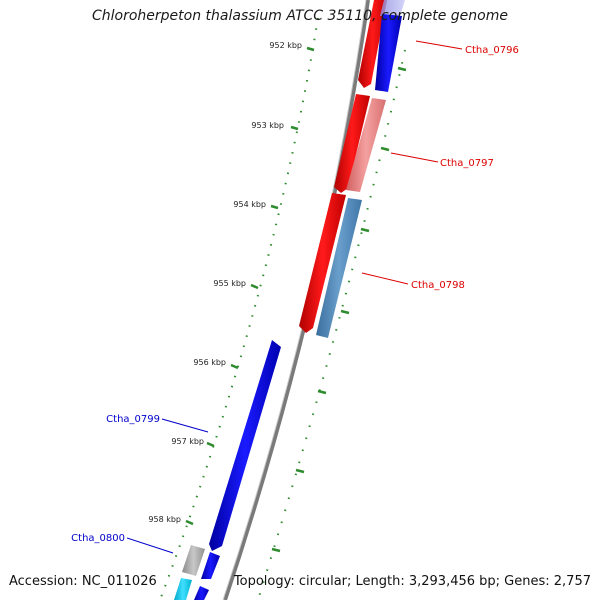 The width and height of the screenshot is (600, 600). What do you see at coordinates (438, 285) in the screenshot?
I see `gene-label-ctha-0798: Ctha_0798` at bounding box center [438, 285].